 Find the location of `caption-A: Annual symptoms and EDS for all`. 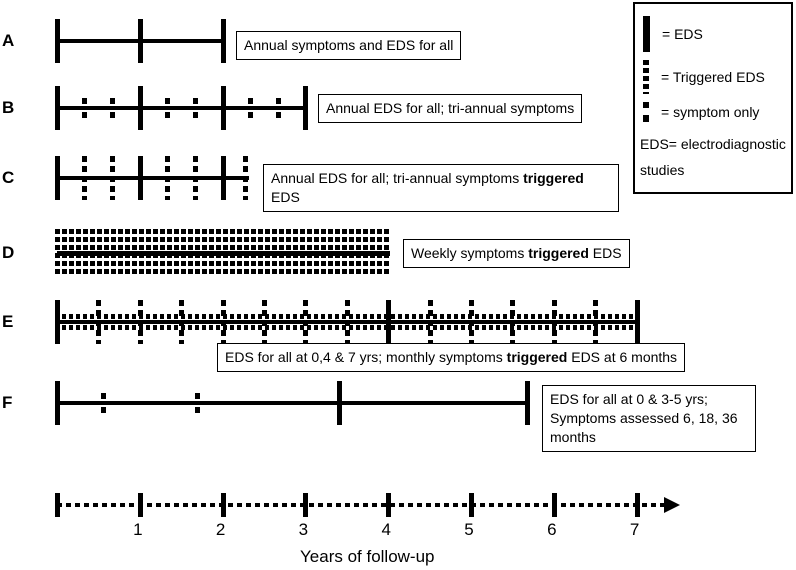

caption-A: Annual symptoms and EDS for all is located at coordinates (349, 45).